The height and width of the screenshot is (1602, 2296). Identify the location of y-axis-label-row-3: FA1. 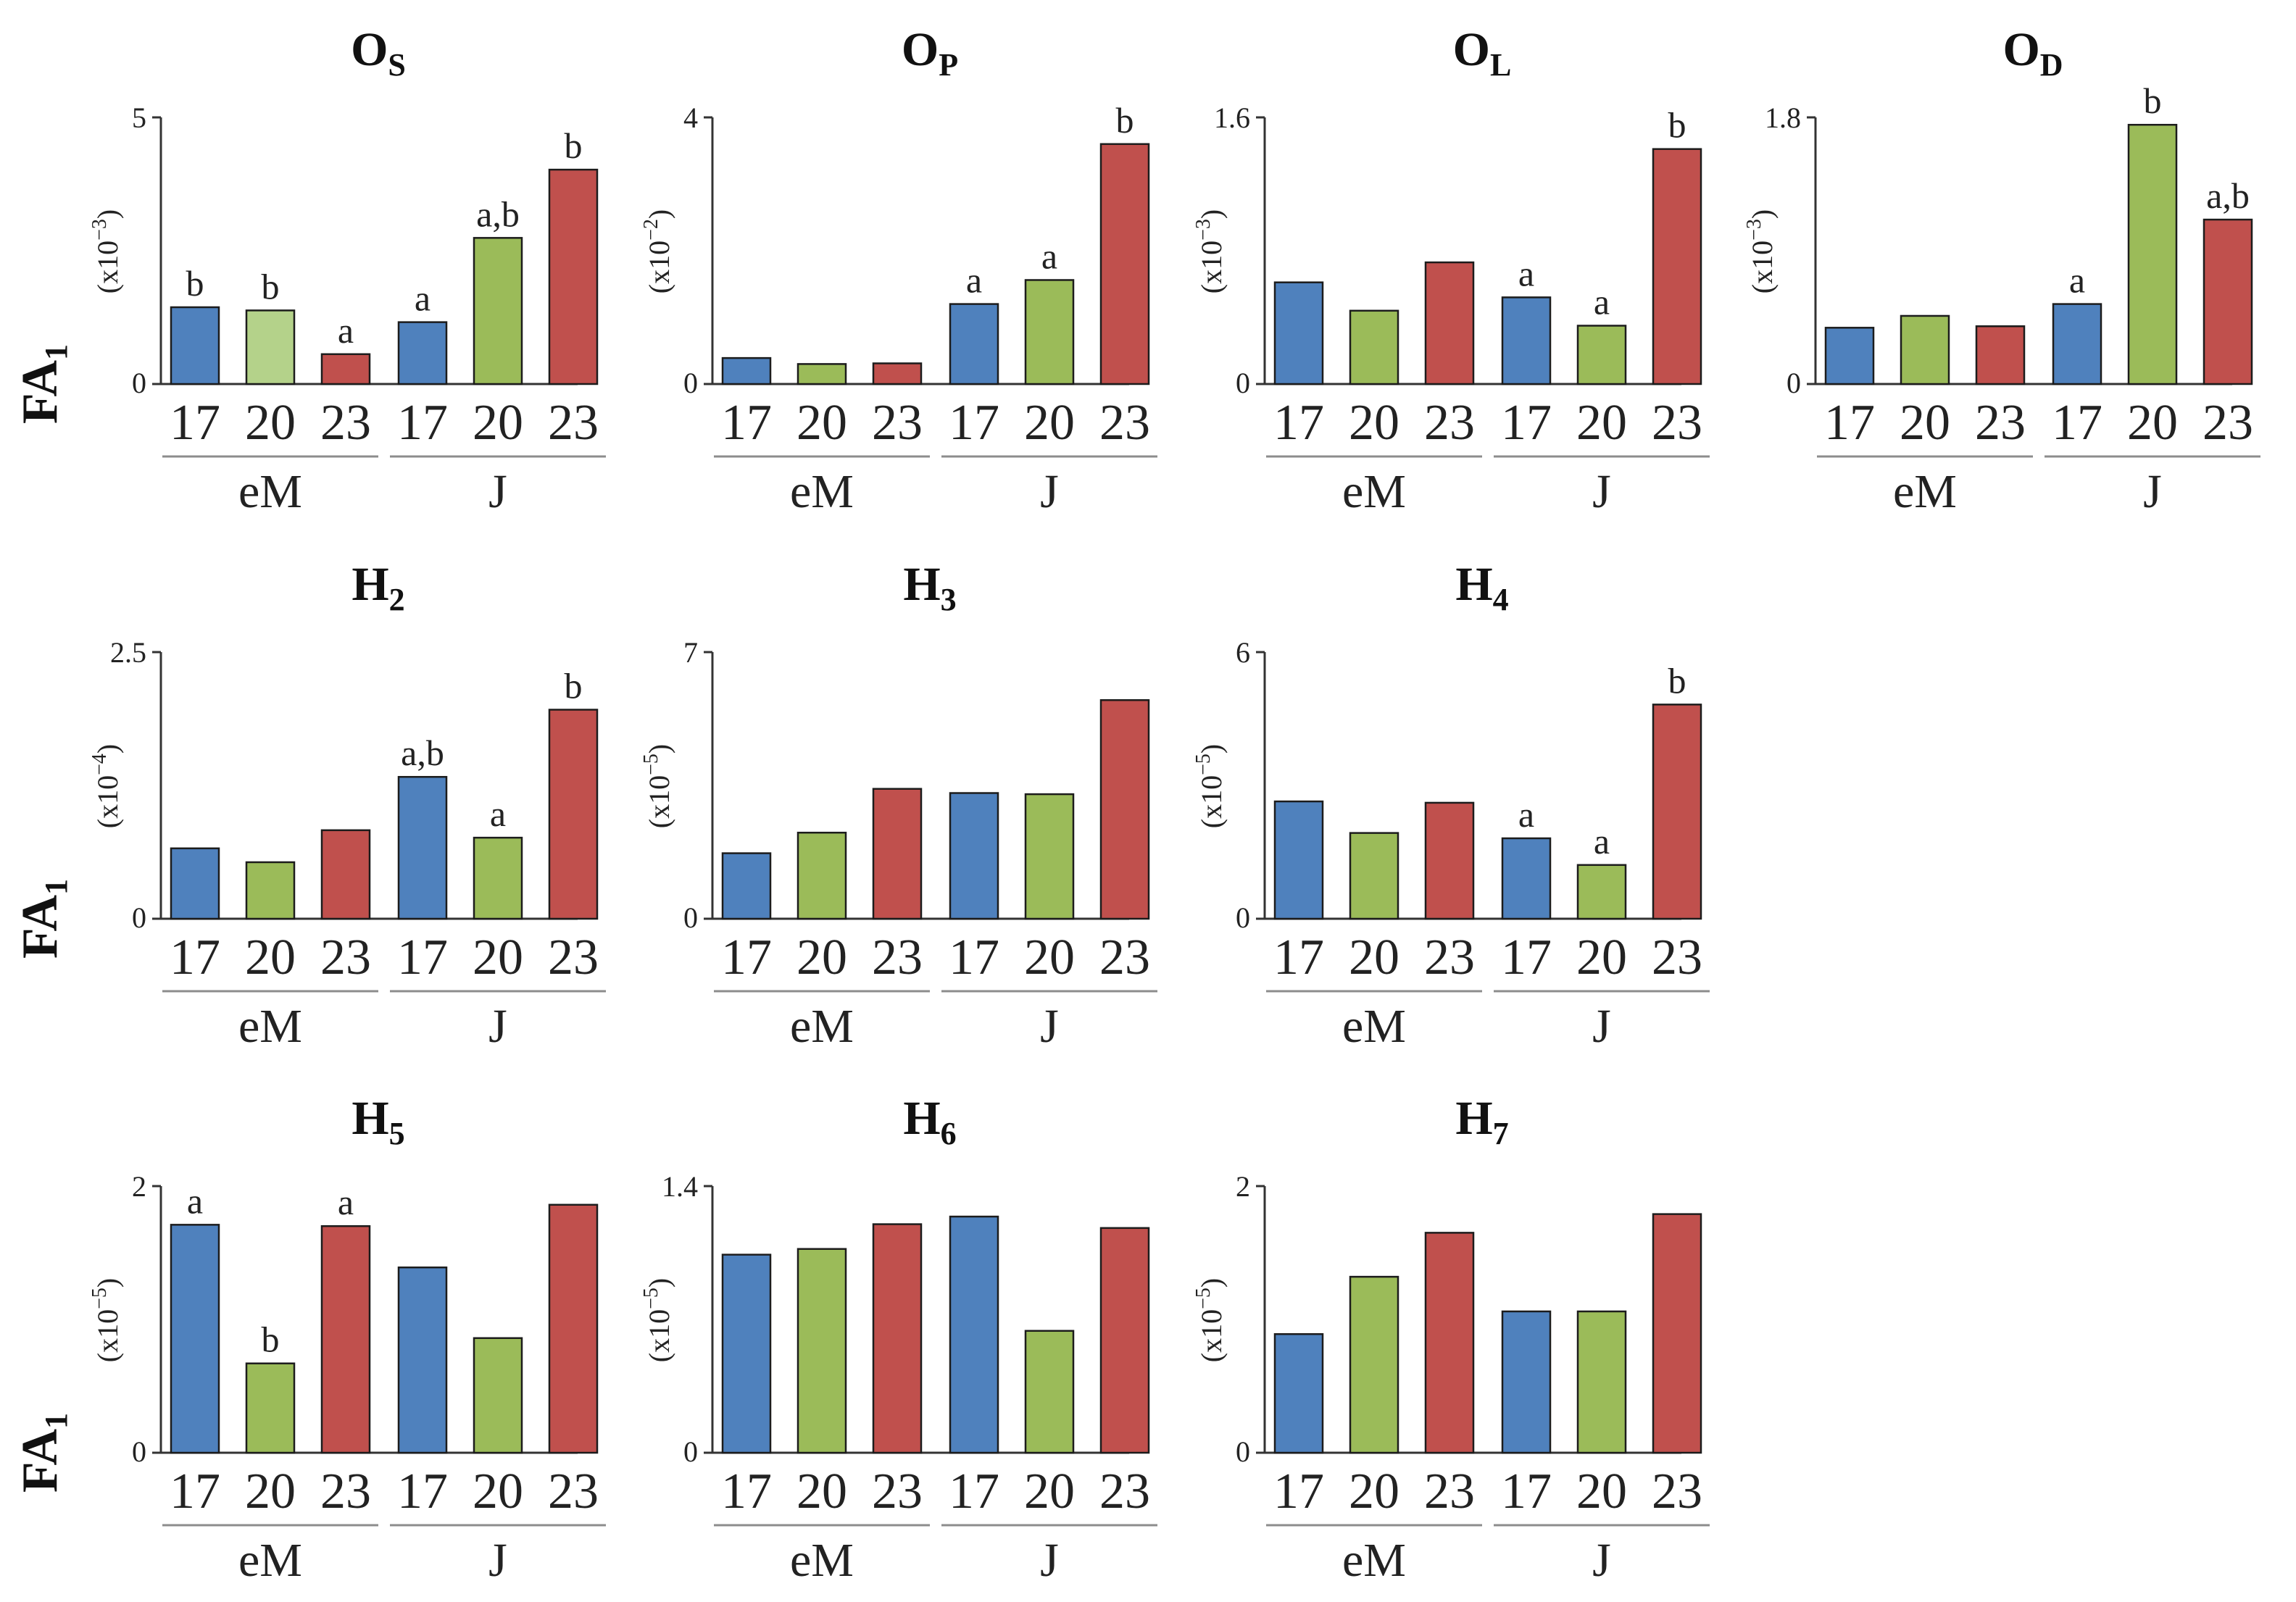
(43, 1453).